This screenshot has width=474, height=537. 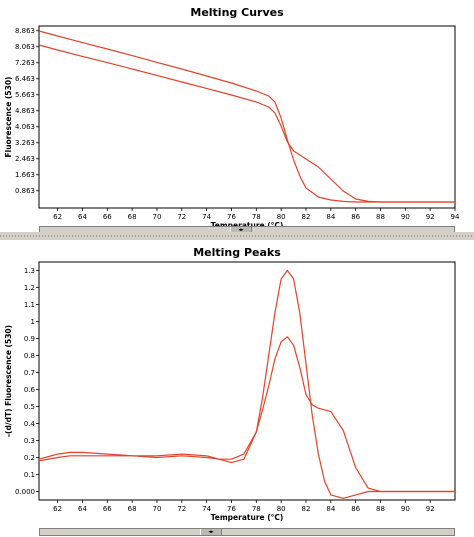 What do you see at coordinates (25, 111) in the screenshot?
I see `y-tick-label: 4.863` at bounding box center [25, 111].